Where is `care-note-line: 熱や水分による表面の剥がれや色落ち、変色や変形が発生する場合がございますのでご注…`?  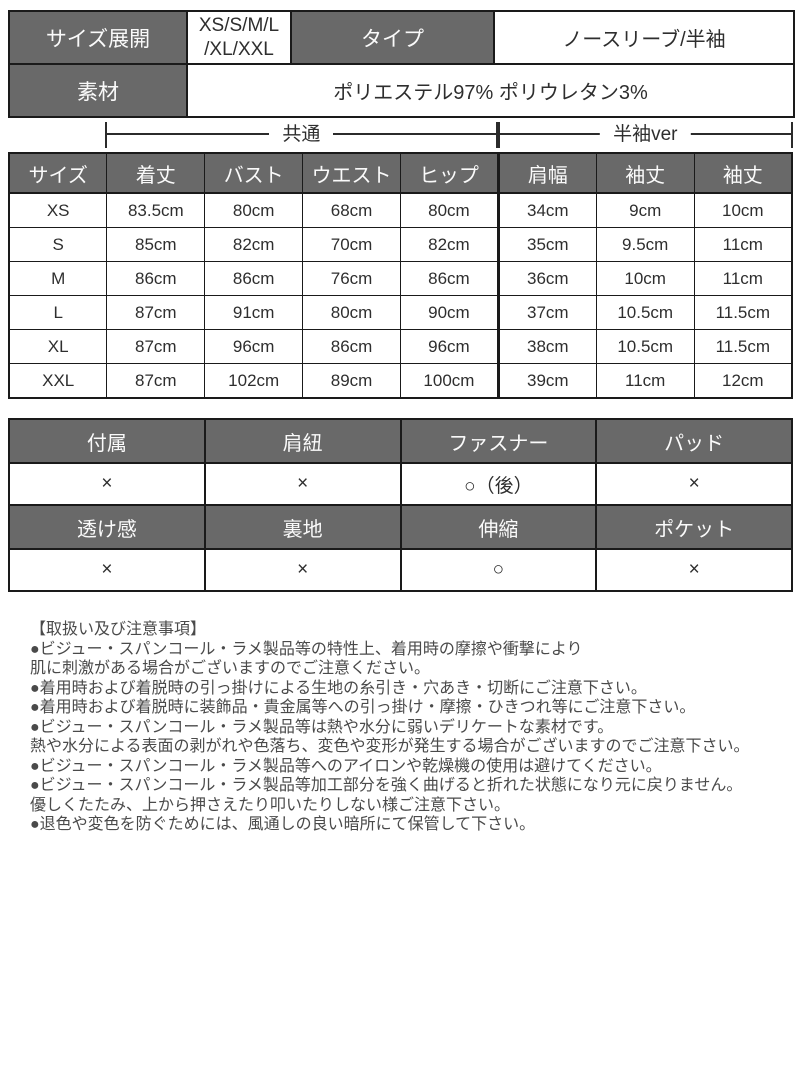 care-note-line: 熱や水分による表面の剥がれや色落ち、変色や変形が発生する場合がございますのでご注… is located at coordinates (390, 746).